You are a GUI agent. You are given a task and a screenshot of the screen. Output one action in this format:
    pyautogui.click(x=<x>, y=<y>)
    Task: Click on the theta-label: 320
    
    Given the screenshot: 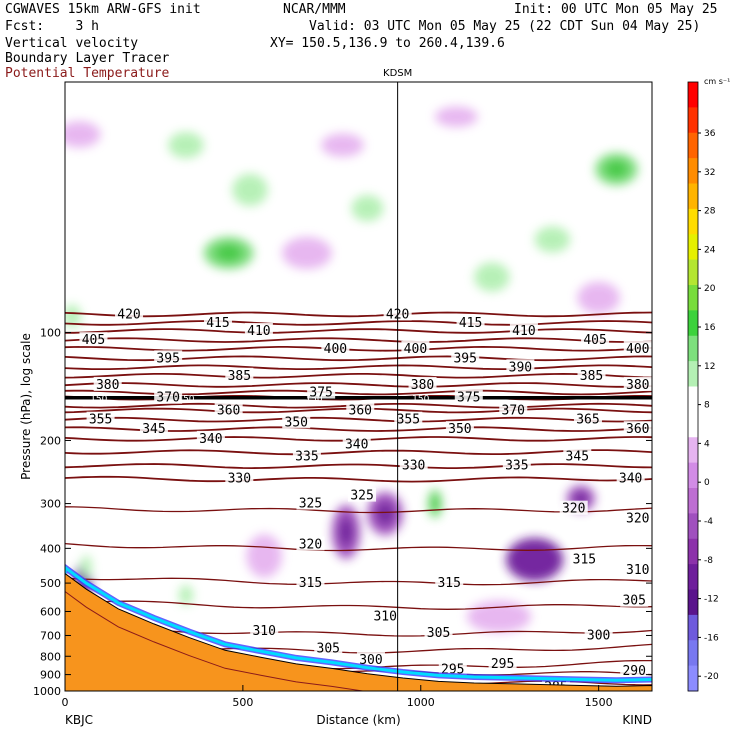 What is the action you would take?
    pyautogui.click(x=573, y=509)
    